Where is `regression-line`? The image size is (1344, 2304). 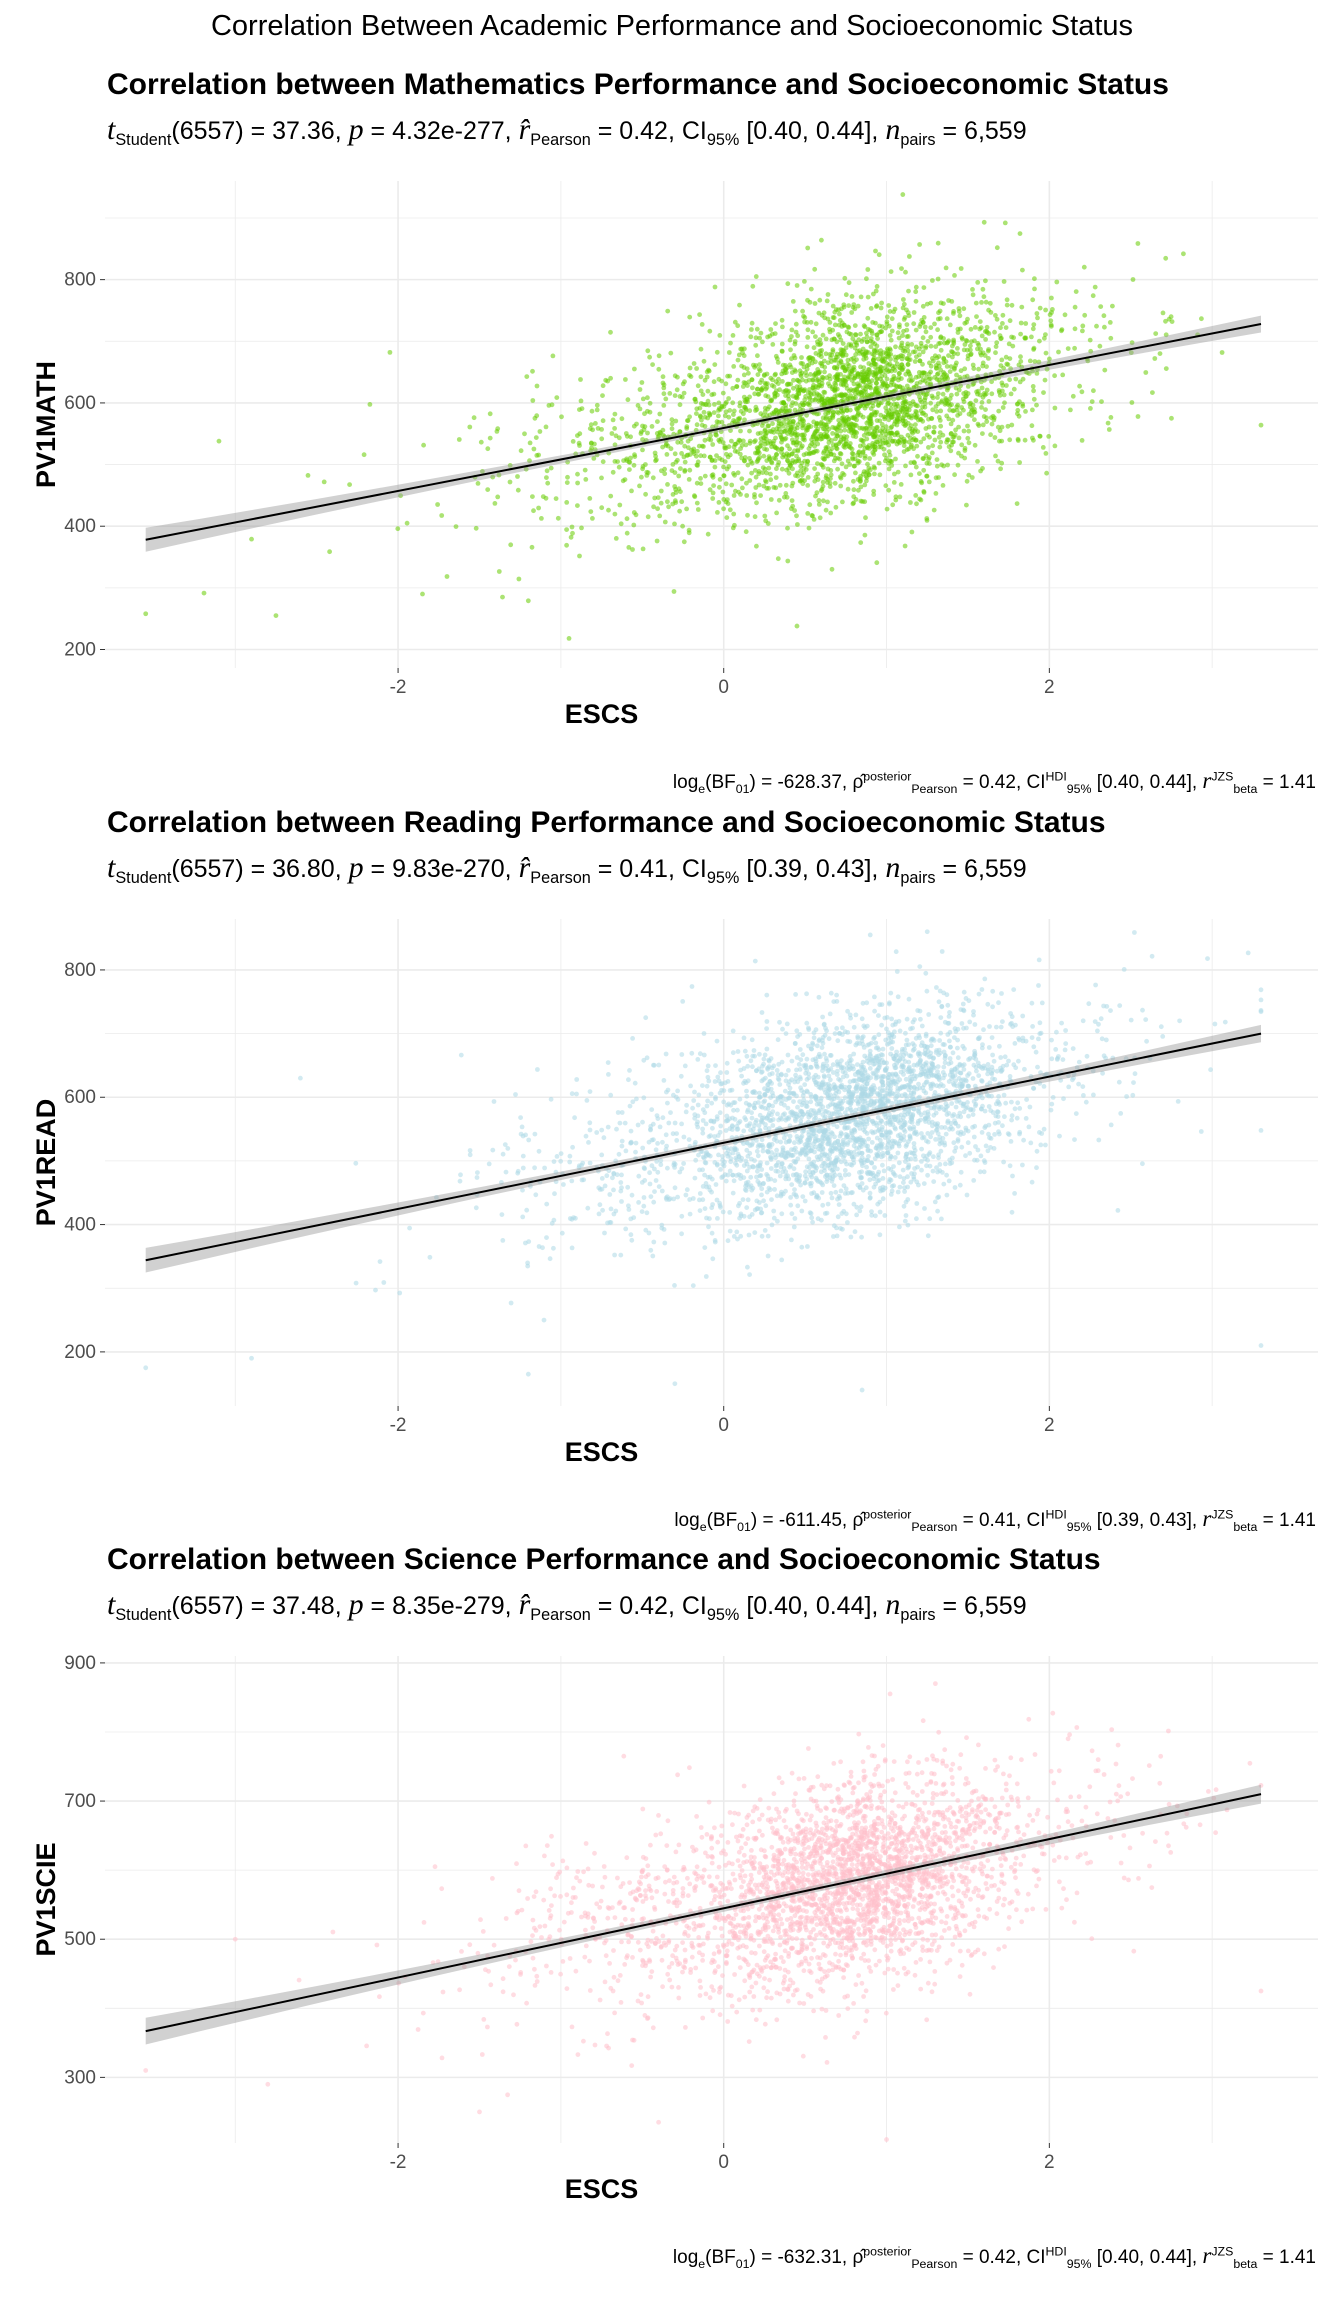
regression-line is located at coordinates (703, 432).